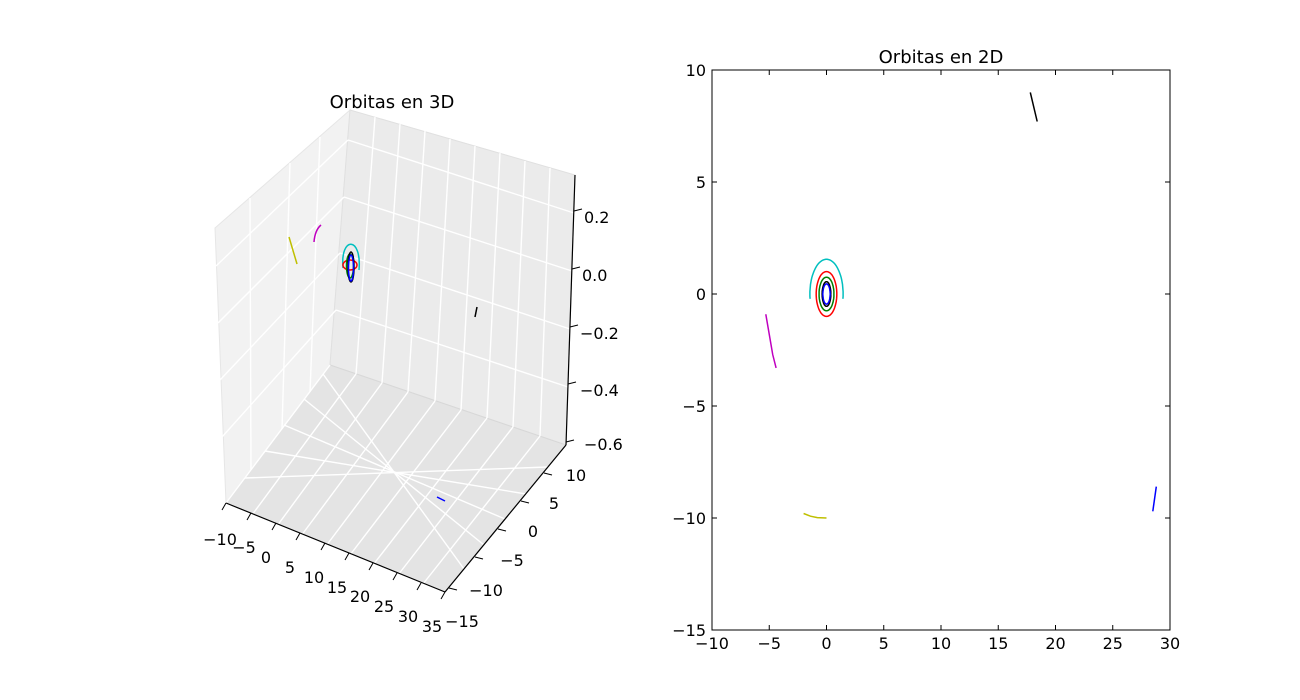 The height and width of the screenshot is (700, 1300). What do you see at coordinates (941, 57) in the screenshot?
I see `chart-2d-title: Orbitas en 2D` at bounding box center [941, 57].